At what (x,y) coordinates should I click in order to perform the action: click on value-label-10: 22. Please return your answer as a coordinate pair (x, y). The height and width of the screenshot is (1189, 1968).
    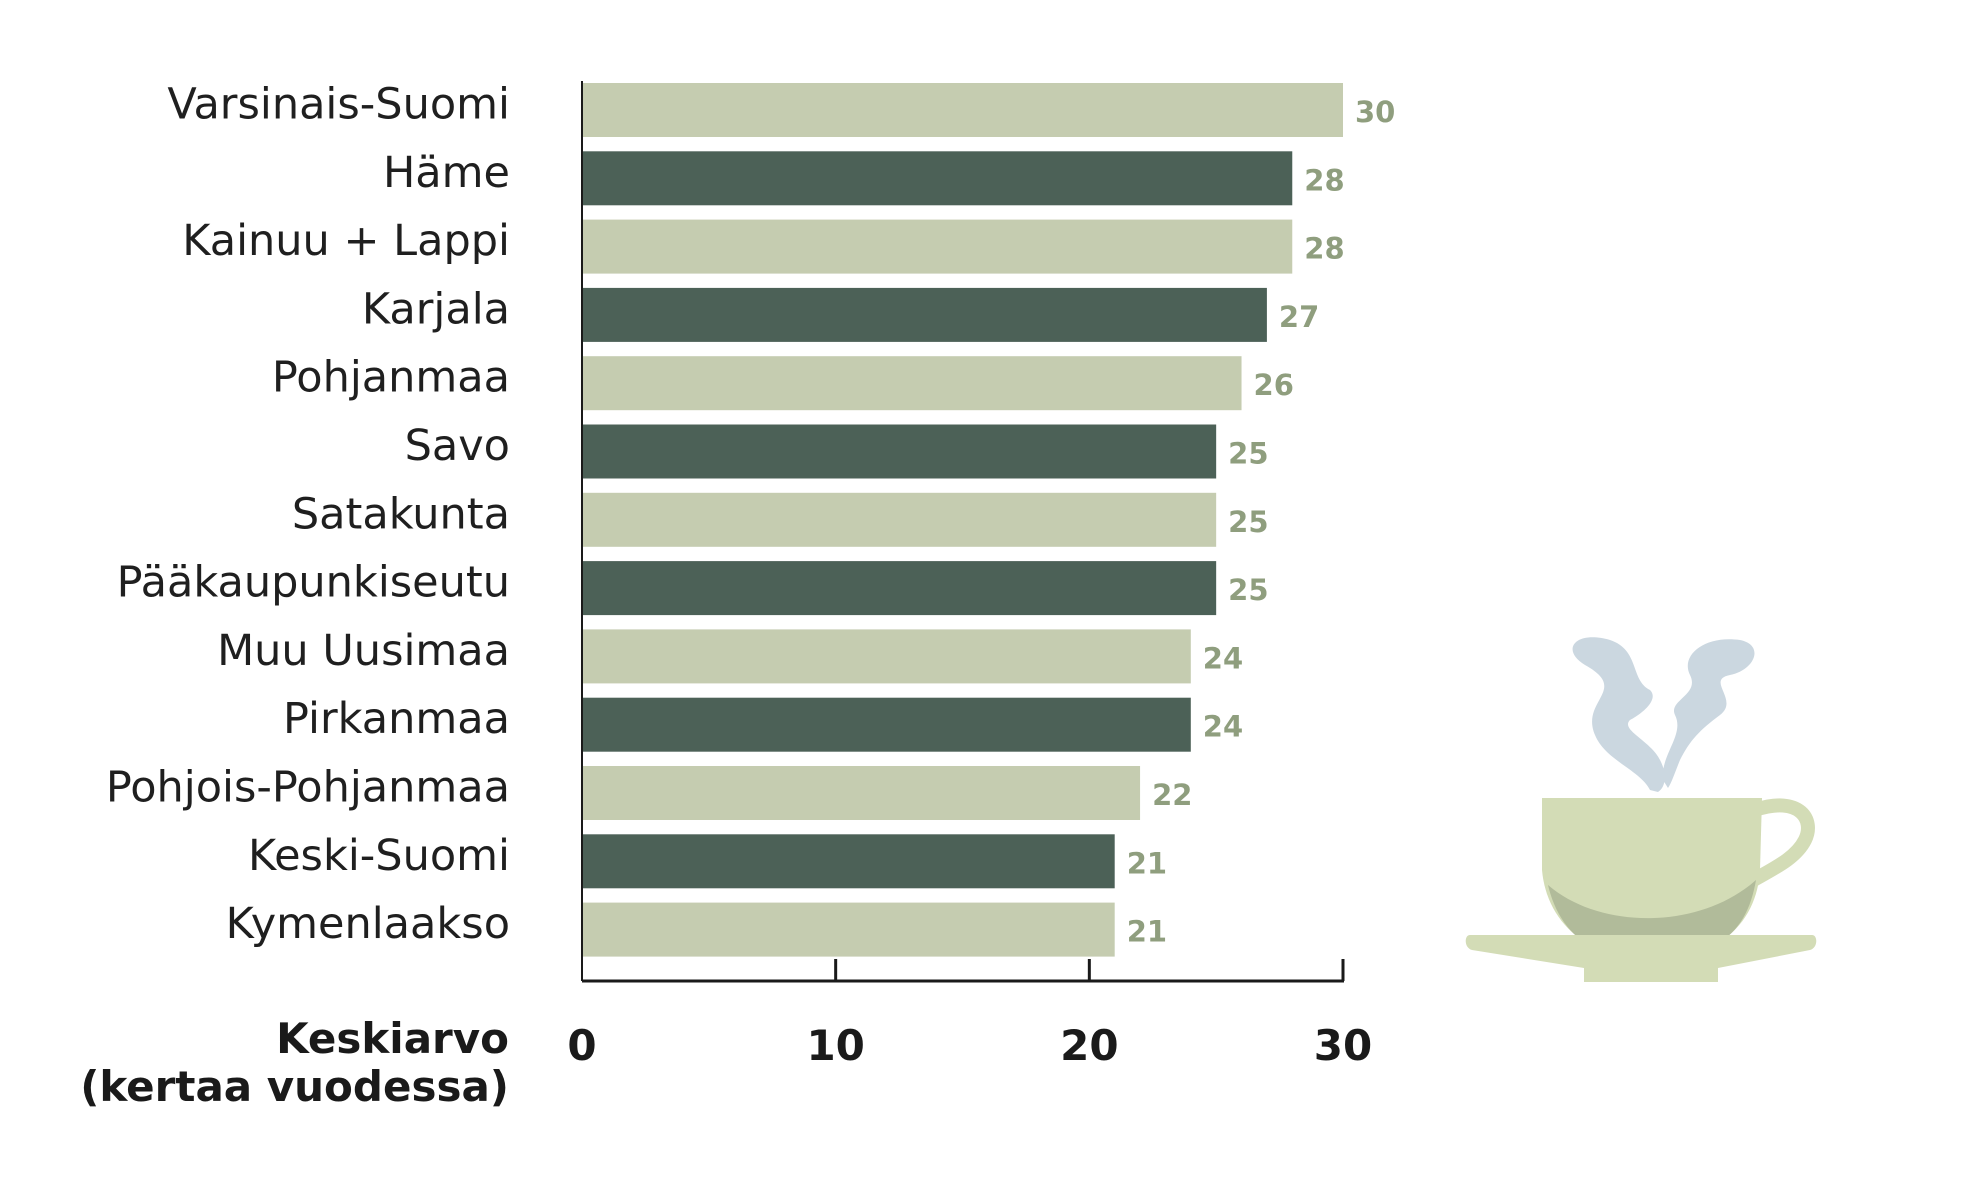
    Looking at the image, I should click on (1172, 795).